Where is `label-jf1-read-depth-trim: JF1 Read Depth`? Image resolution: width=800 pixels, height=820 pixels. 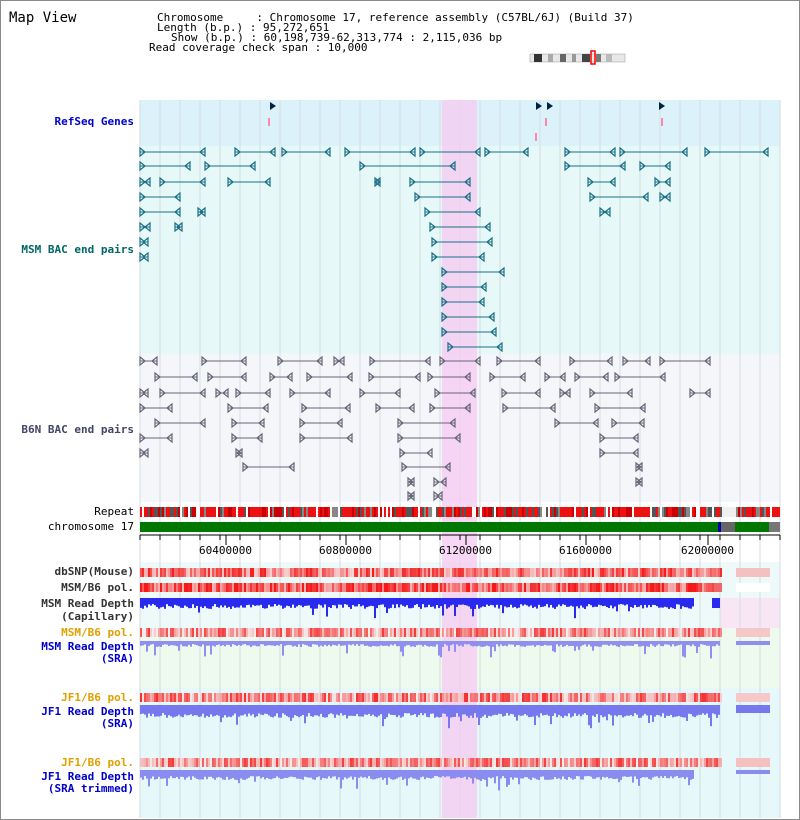
label-jf1-read-depth-trim: JF1 Read Depth is located at coordinates (87, 776).